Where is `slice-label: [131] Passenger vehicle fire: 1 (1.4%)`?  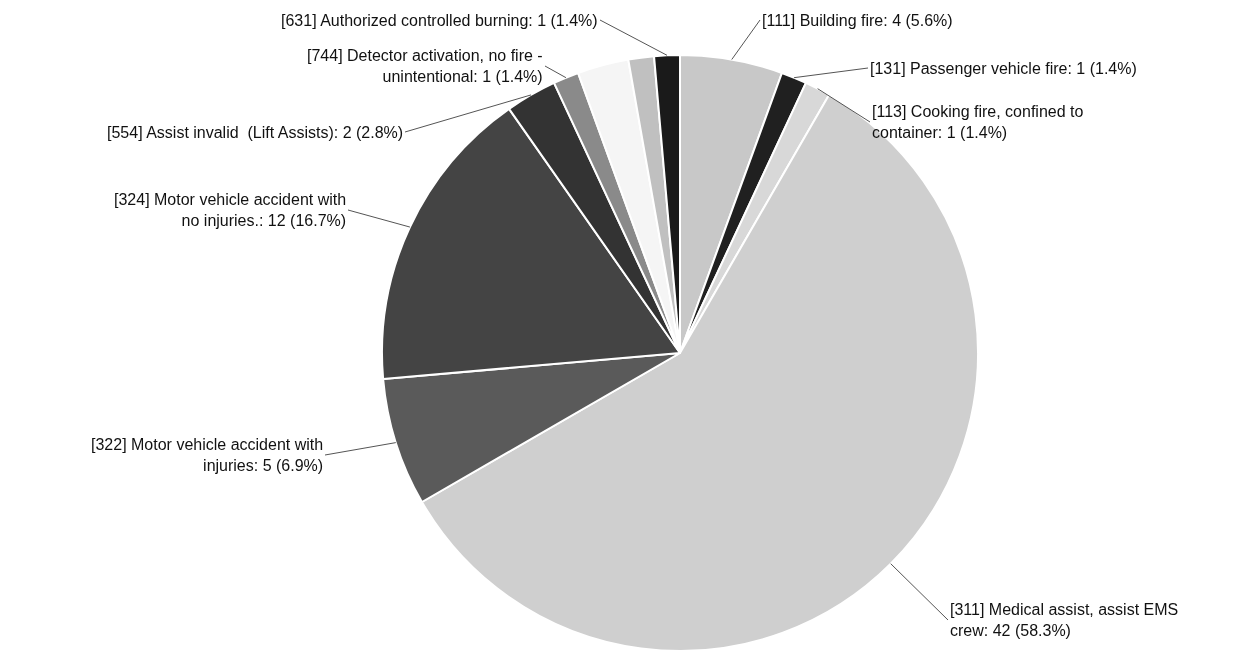 slice-label: [131] Passenger vehicle fire: 1 (1.4%) is located at coordinates (1003, 68).